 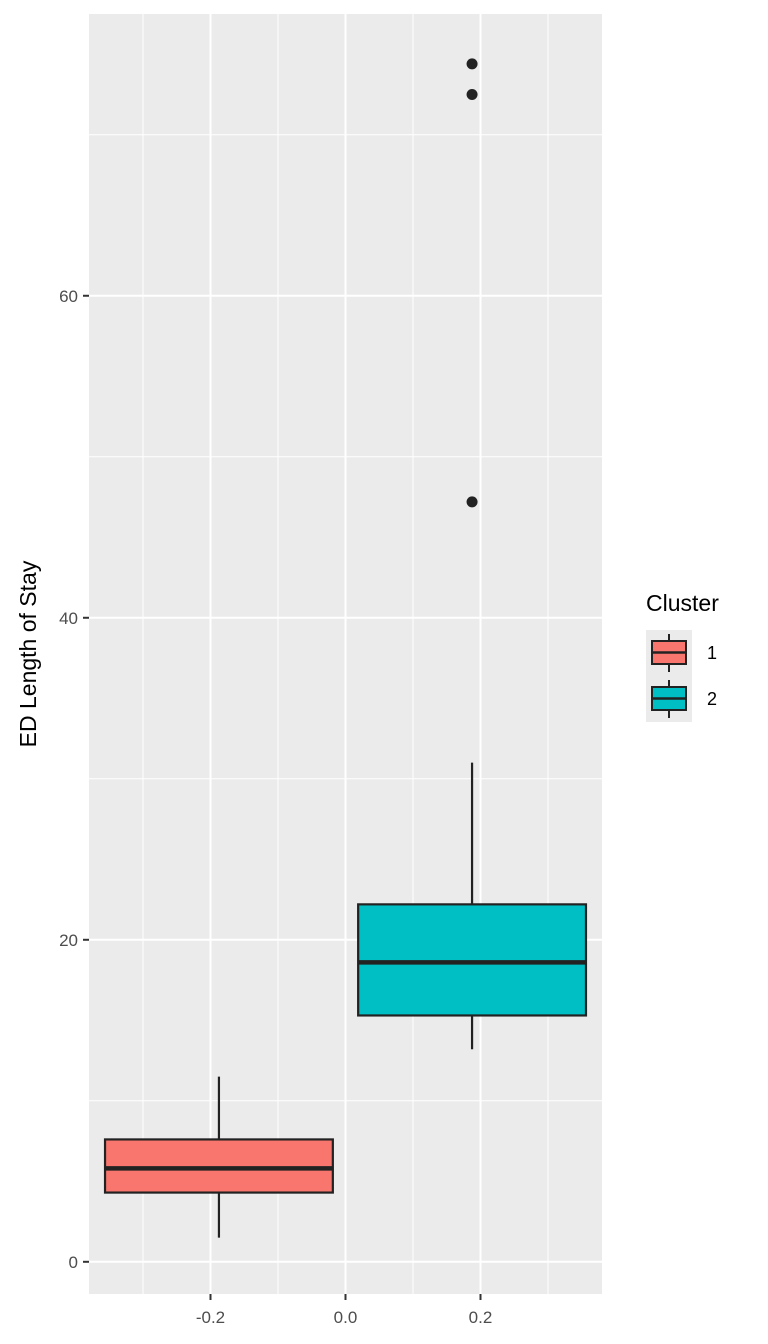 I want to click on x-tick-label: 0.0, so click(x=346, y=1317).